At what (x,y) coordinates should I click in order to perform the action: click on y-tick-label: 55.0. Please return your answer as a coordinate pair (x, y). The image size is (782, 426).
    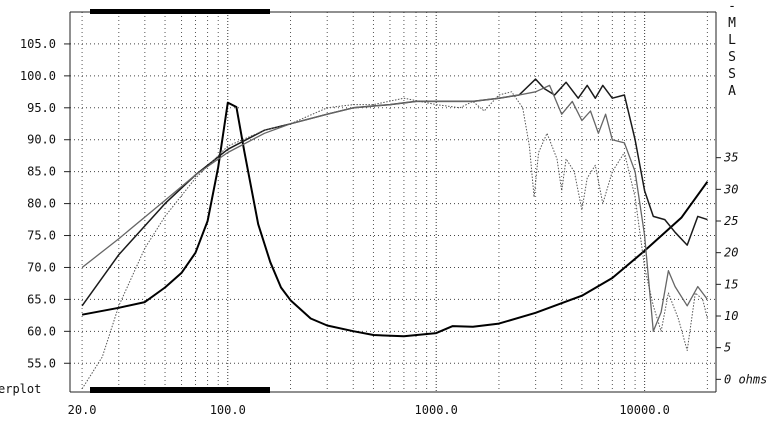
    Looking at the image, I should click on (41, 363).